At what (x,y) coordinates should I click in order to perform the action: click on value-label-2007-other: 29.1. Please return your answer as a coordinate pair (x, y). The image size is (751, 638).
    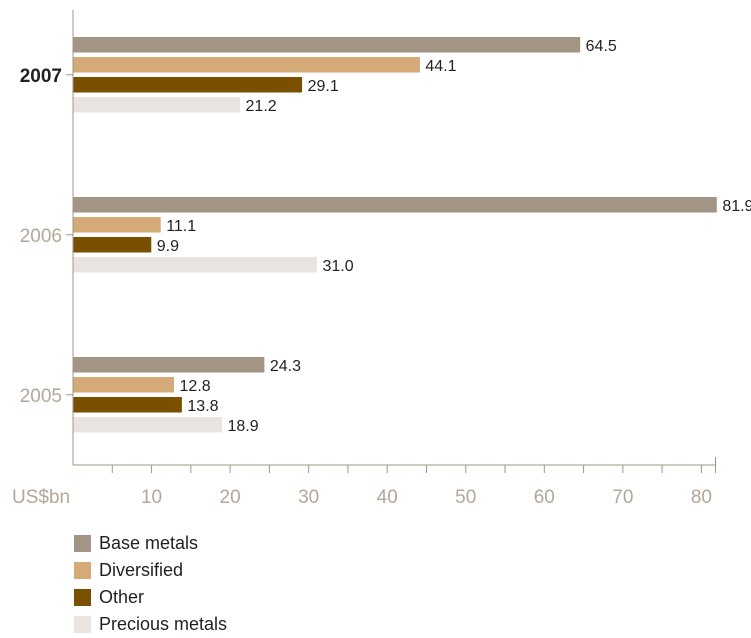
    Looking at the image, I should click on (323, 86).